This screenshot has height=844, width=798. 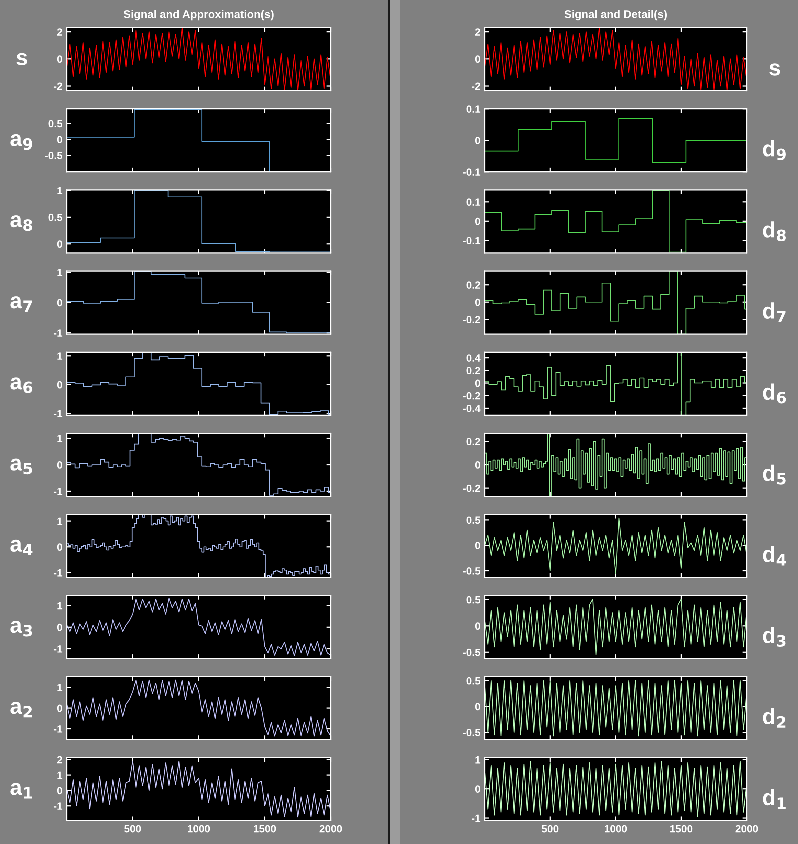 I want to click on y-axis-title: d$_{1}$, so click(x=774, y=799).